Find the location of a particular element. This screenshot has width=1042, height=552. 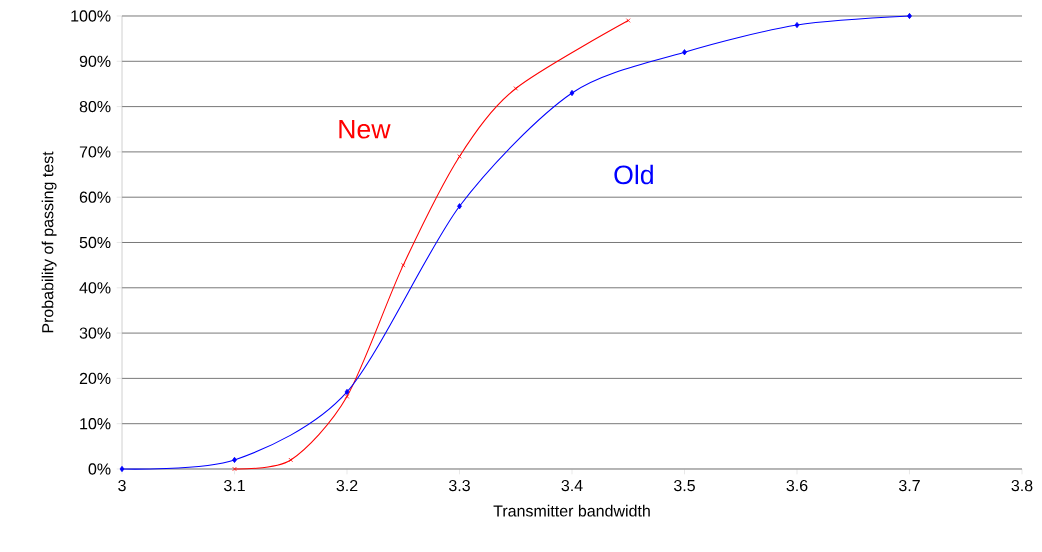

y-tick-label: 0% is located at coordinates (99, 469).